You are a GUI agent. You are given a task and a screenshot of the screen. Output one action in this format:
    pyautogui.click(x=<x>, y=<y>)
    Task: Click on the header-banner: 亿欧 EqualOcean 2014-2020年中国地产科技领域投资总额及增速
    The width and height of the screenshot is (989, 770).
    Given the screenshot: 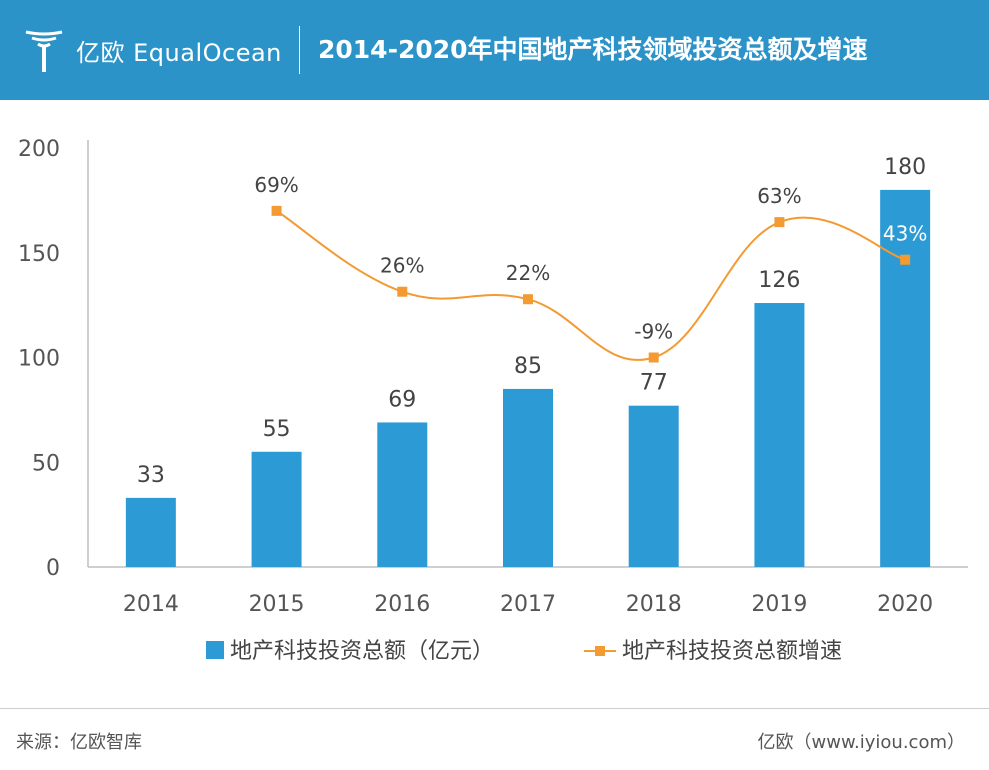 What is the action you would take?
    pyautogui.click(x=494, y=50)
    